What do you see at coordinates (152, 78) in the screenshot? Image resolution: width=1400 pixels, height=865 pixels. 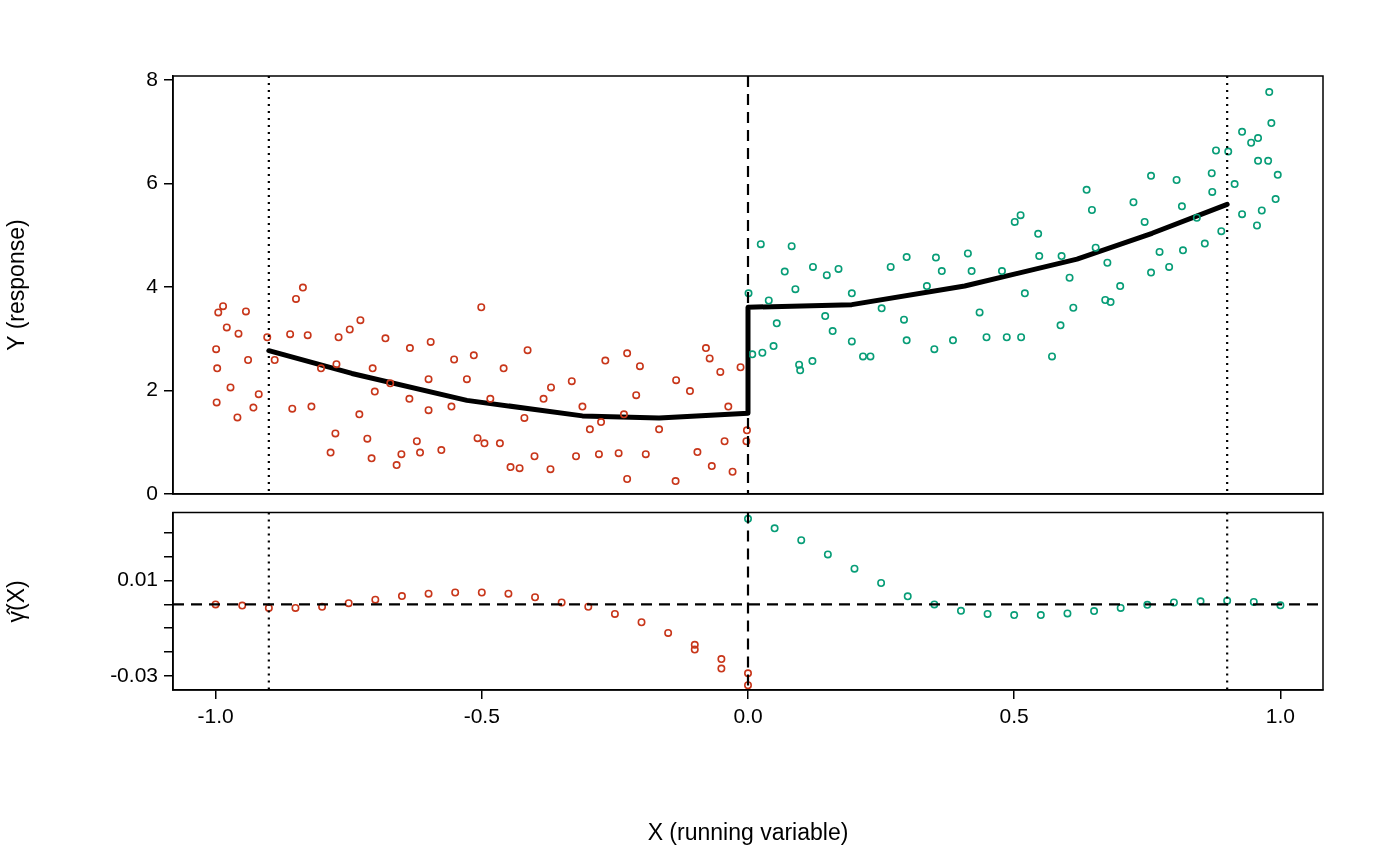 I see `y-tick-label: 8` at bounding box center [152, 78].